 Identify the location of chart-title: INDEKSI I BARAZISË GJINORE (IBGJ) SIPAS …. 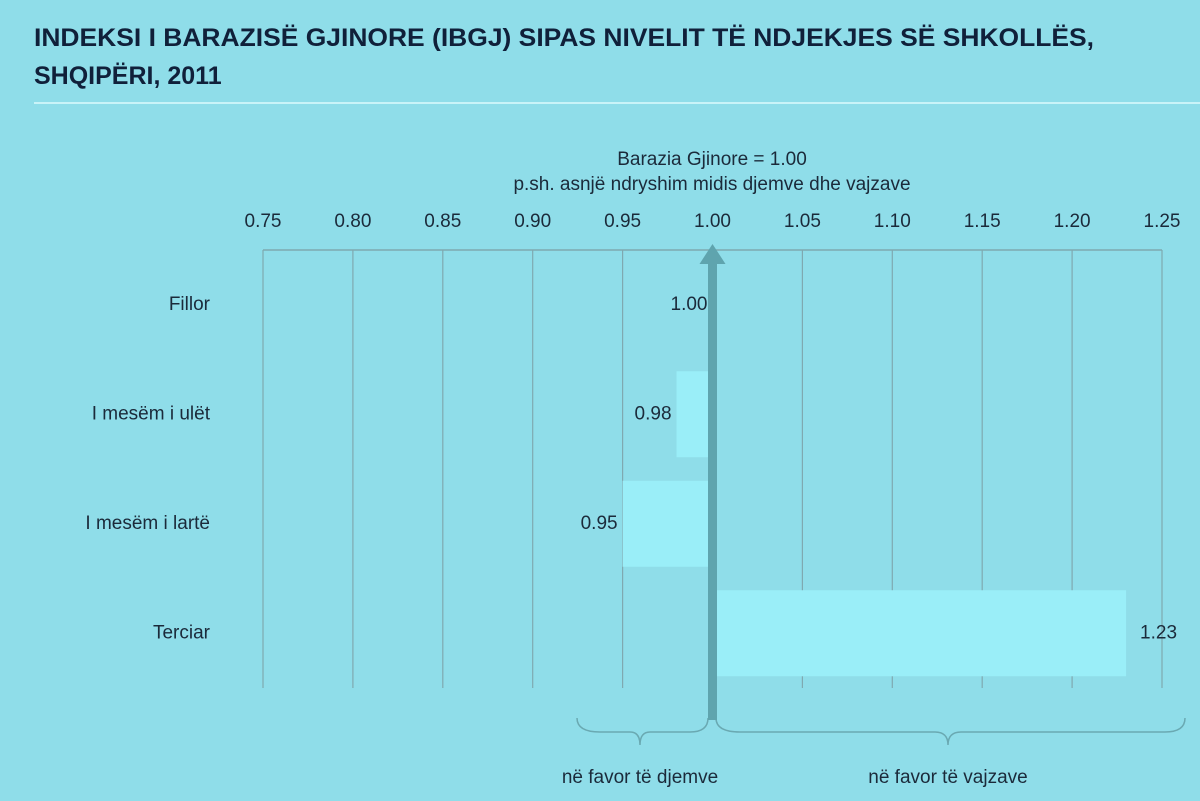
(564, 38).